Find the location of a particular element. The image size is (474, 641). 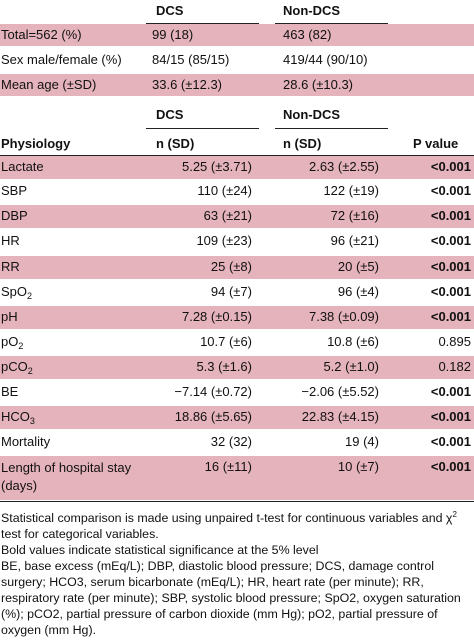

row-label-subscript: 3 is located at coordinates (32, 421).